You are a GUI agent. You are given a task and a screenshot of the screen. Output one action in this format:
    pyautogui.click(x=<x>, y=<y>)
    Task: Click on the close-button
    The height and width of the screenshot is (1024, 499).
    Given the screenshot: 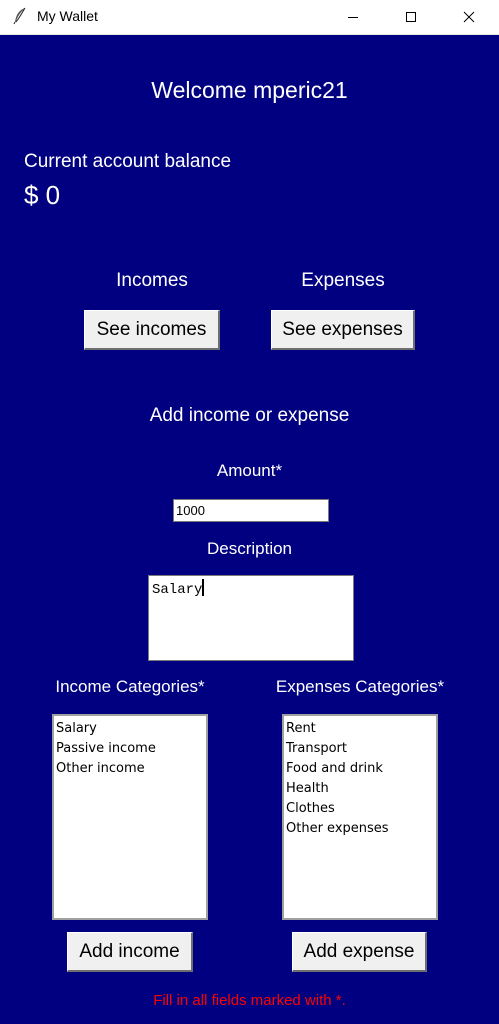 What is the action you would take?
    pyautogui.click(x=469, y=16)
    